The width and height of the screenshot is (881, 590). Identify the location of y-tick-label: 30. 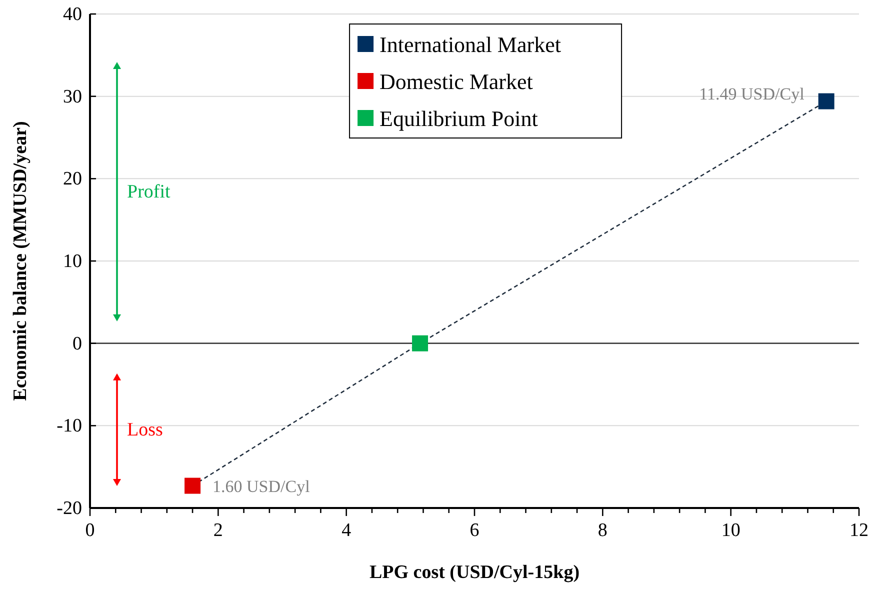
(72, 97).